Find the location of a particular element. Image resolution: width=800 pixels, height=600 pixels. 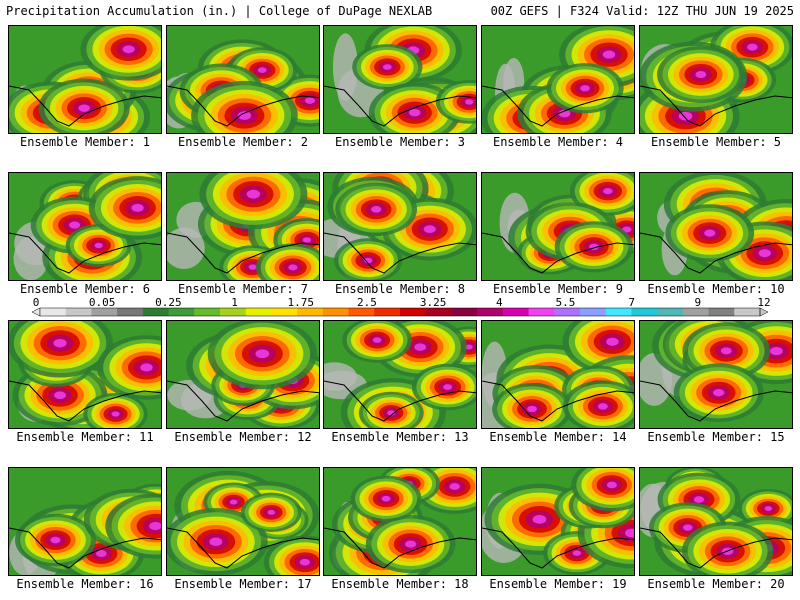

ensemble-member-label: Ensemble Member: 14 is located at coordinates (558, 437).